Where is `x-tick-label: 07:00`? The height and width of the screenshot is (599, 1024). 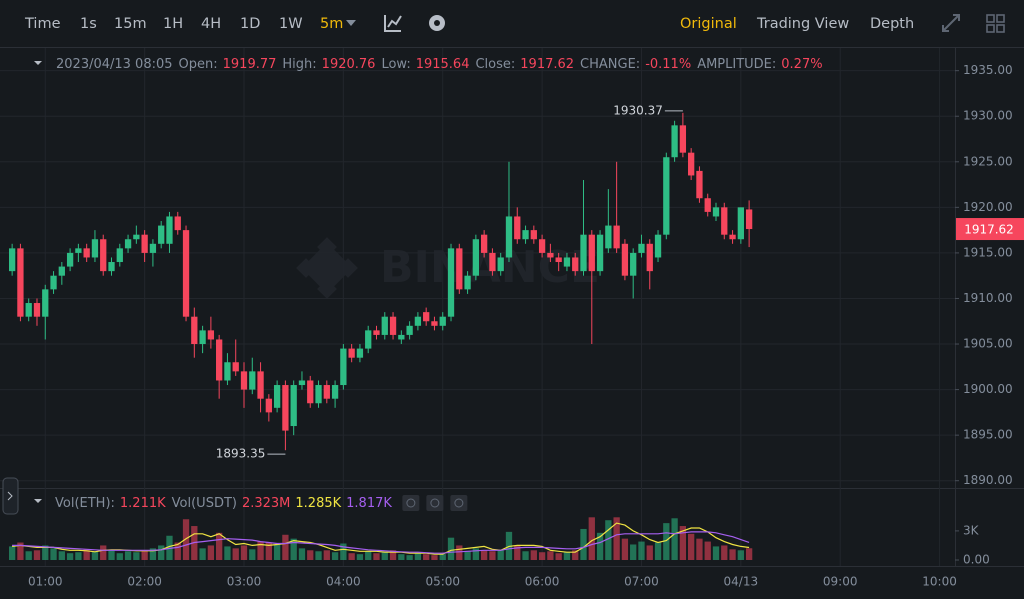 x-tick-label: 07:00 is located at coordinates (641, 582).